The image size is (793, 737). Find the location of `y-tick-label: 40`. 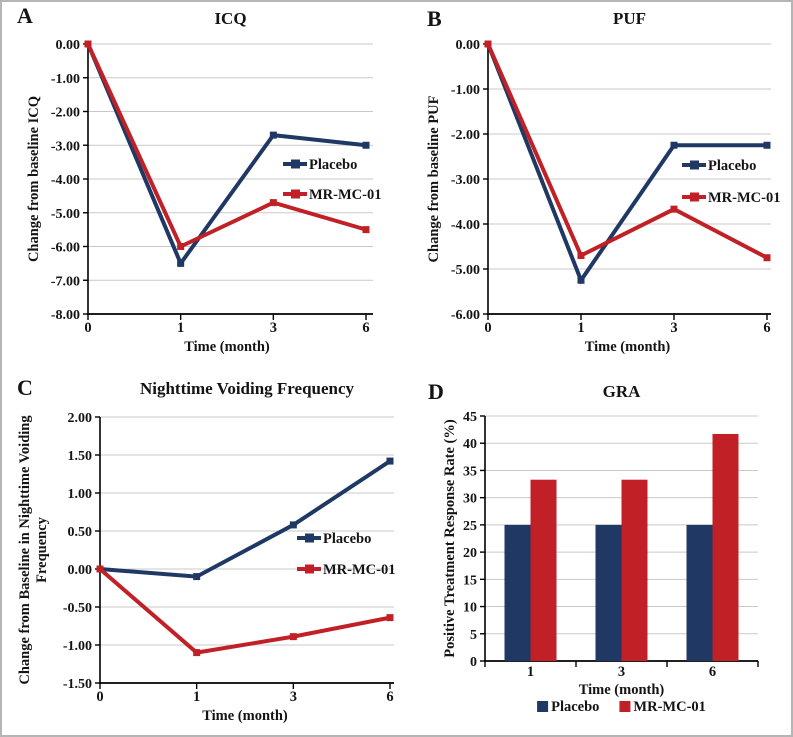

y-tick-label: 40 is located at coordinates (470, 444).